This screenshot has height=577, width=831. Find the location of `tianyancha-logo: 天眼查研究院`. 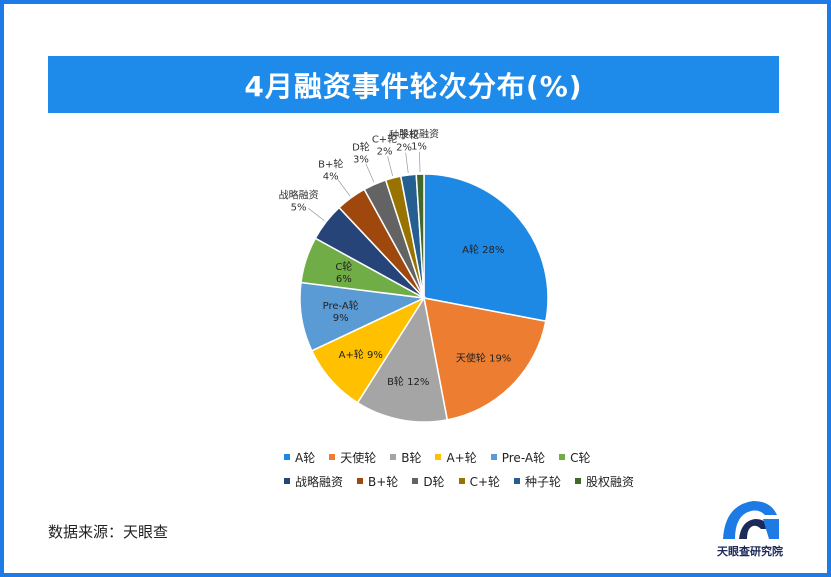

tianyancha-logo: 天眼查研究院 is located at coordinates (750, 530).